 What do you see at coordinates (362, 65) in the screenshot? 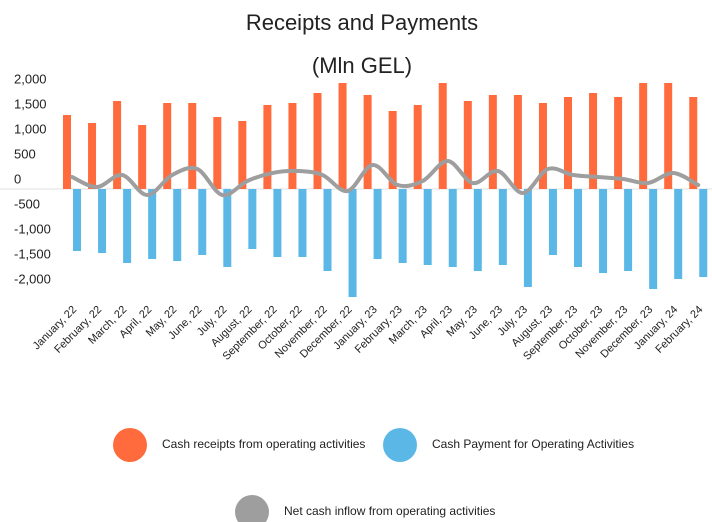
I see `chart-subtitle: (Mln GEL)` at bounding box center [362, 65].